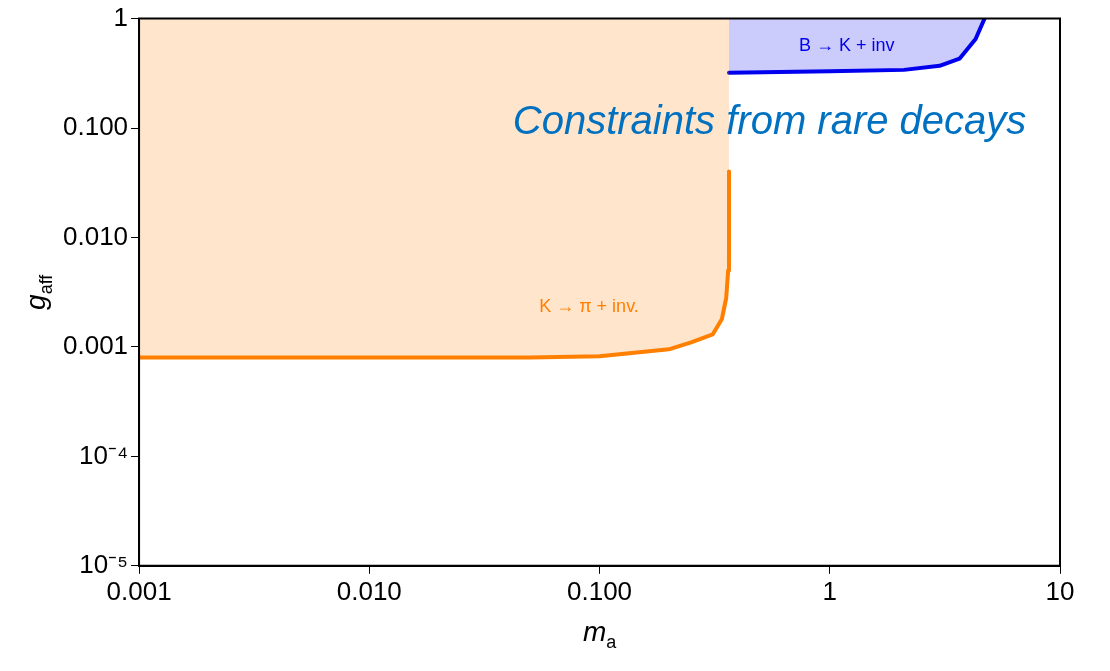 The width and height of the screenshot is (1110, 671). What do you see at coordinates (121, 16) in the screenshot?
I see `y-tick-label: 1` at bounding box center [121, 16].